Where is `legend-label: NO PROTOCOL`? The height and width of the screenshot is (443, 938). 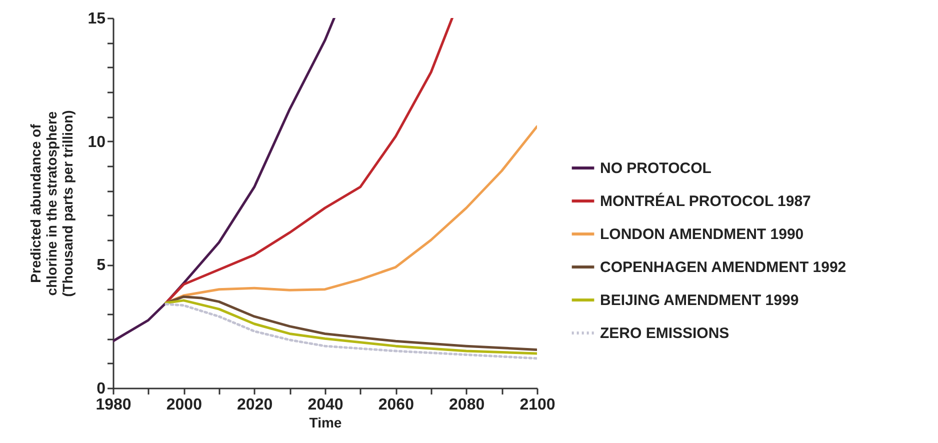
legend-label: NO PROTOCOL is located at coordinates (656, 168).